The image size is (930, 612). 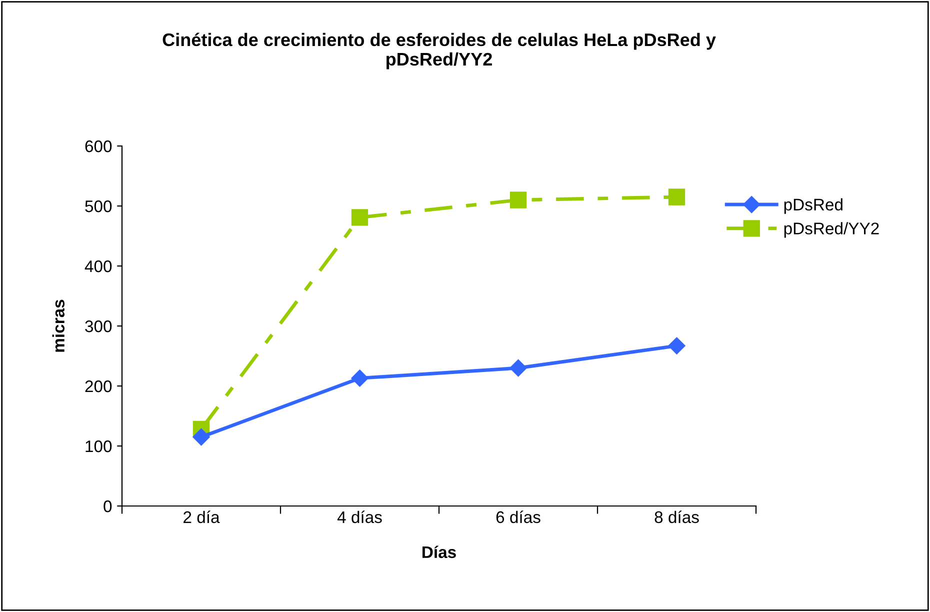 What do you see at coordinates (98, 386) in the screenshot?
I see `y-tick-label: 200` at bounding box center [98, 386].